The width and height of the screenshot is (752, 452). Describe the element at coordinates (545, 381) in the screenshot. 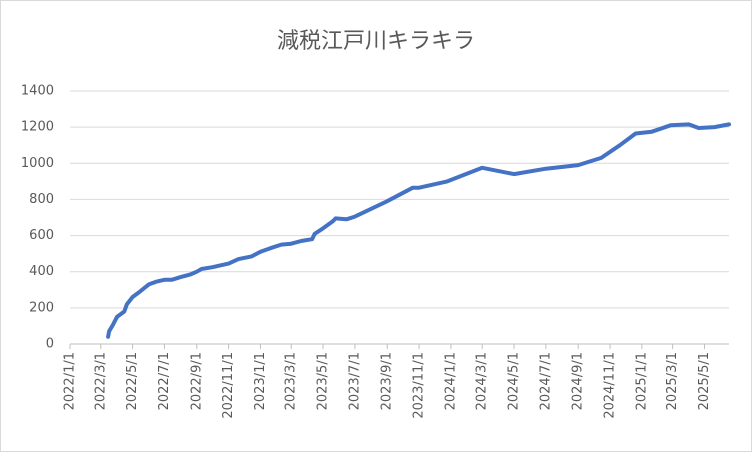

I see `x-tick-label: 2024/7/1` at that location.